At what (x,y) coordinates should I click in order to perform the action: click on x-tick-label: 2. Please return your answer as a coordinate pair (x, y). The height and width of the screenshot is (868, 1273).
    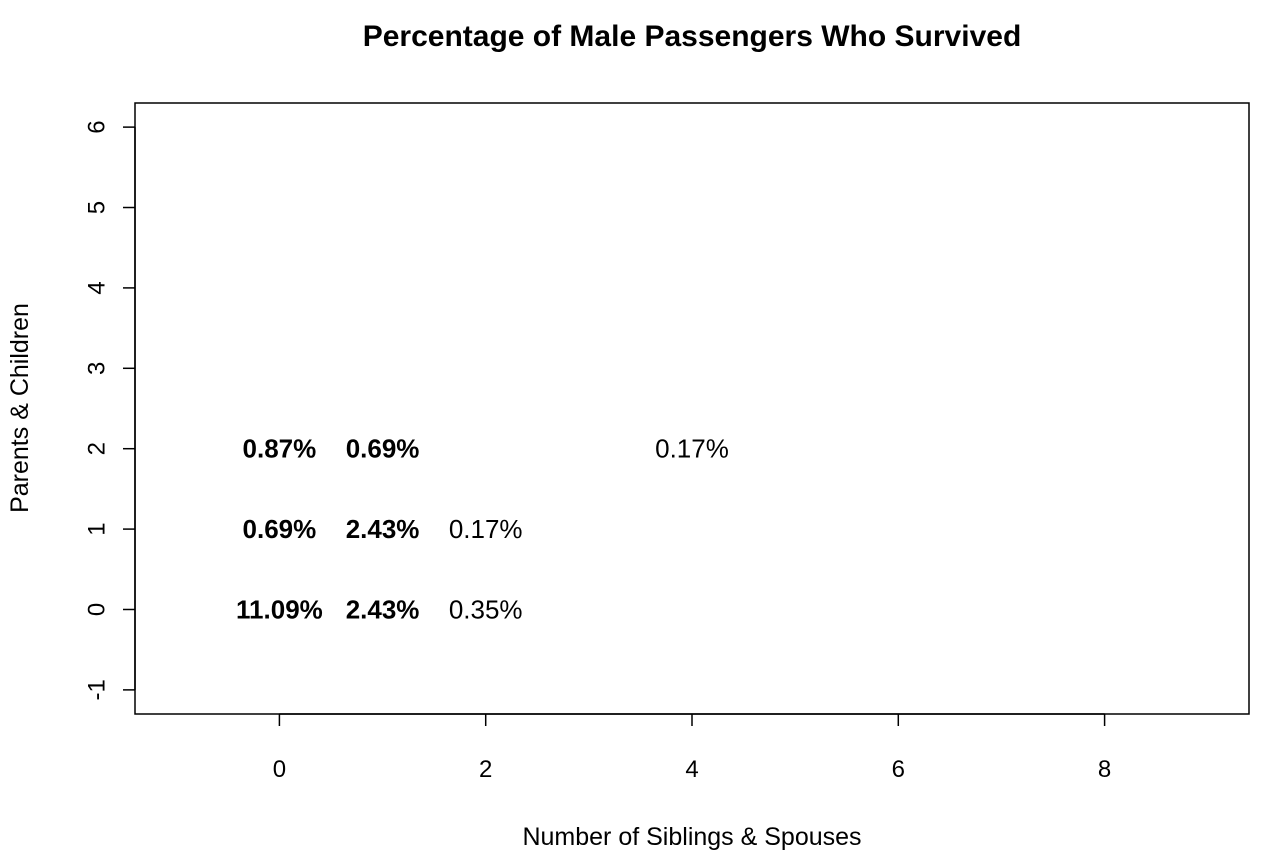
    Looking at the image, I should click on (485, 769).